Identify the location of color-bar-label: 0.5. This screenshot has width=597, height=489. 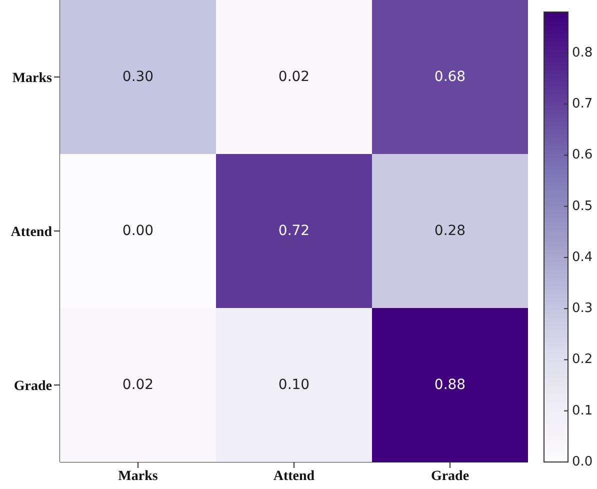
(582, 206).